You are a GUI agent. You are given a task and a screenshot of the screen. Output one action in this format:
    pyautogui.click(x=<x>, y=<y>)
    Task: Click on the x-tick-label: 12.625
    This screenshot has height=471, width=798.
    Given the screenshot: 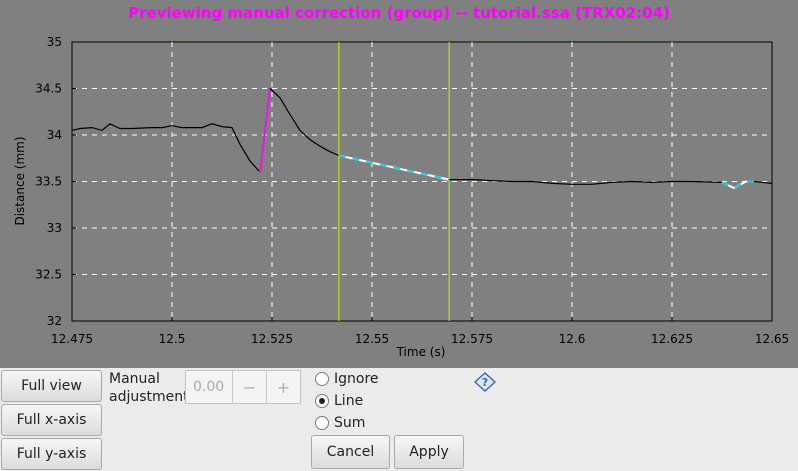 What is the action you would take?
    pyautogui.click(x=672, y=339)
    